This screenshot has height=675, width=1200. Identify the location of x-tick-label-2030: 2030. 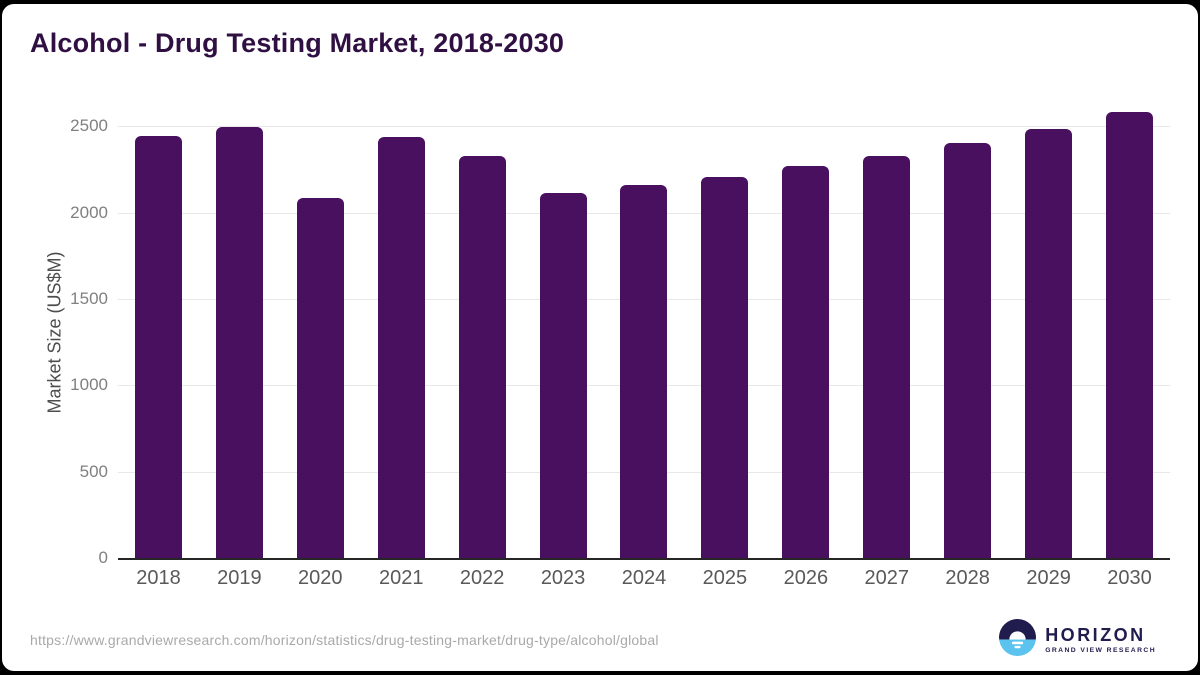
(1129, 578).